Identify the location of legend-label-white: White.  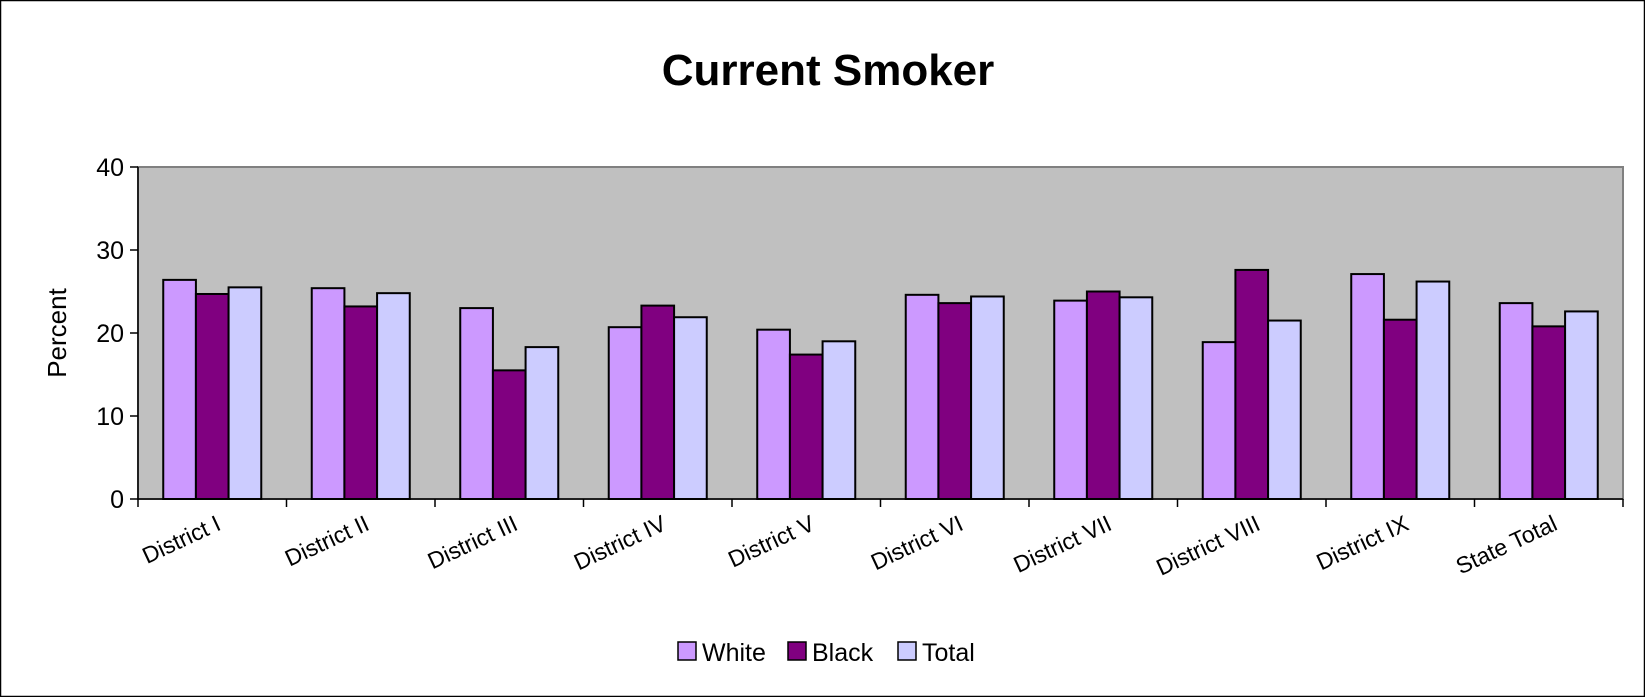
(734, 653).